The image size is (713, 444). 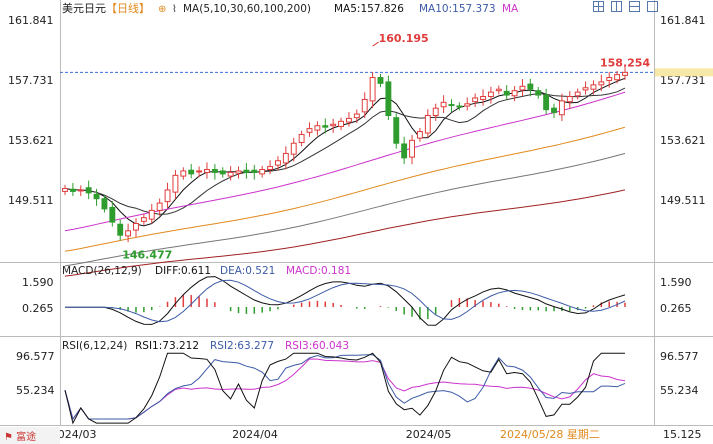 What do you see at coordinates (183, 271) in the screenshot?
I see `macd-diff: DIFF:0.611` at bounding box center [183, 271].